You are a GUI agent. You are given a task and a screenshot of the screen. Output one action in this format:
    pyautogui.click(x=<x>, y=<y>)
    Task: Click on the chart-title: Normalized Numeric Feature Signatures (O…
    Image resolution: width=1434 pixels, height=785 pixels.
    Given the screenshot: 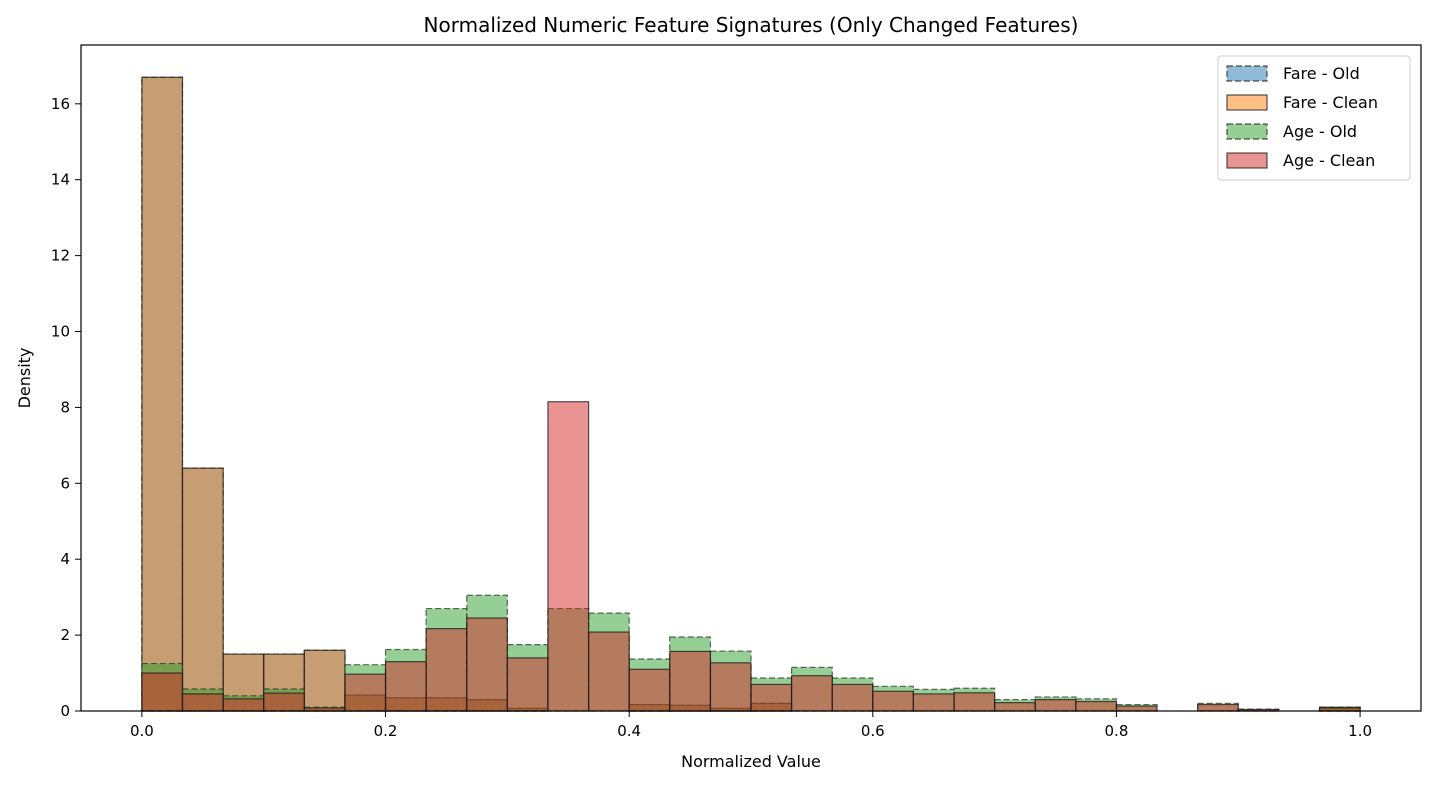 What is the action you would take?
    pyautogui.click(x=751, y=25)
    